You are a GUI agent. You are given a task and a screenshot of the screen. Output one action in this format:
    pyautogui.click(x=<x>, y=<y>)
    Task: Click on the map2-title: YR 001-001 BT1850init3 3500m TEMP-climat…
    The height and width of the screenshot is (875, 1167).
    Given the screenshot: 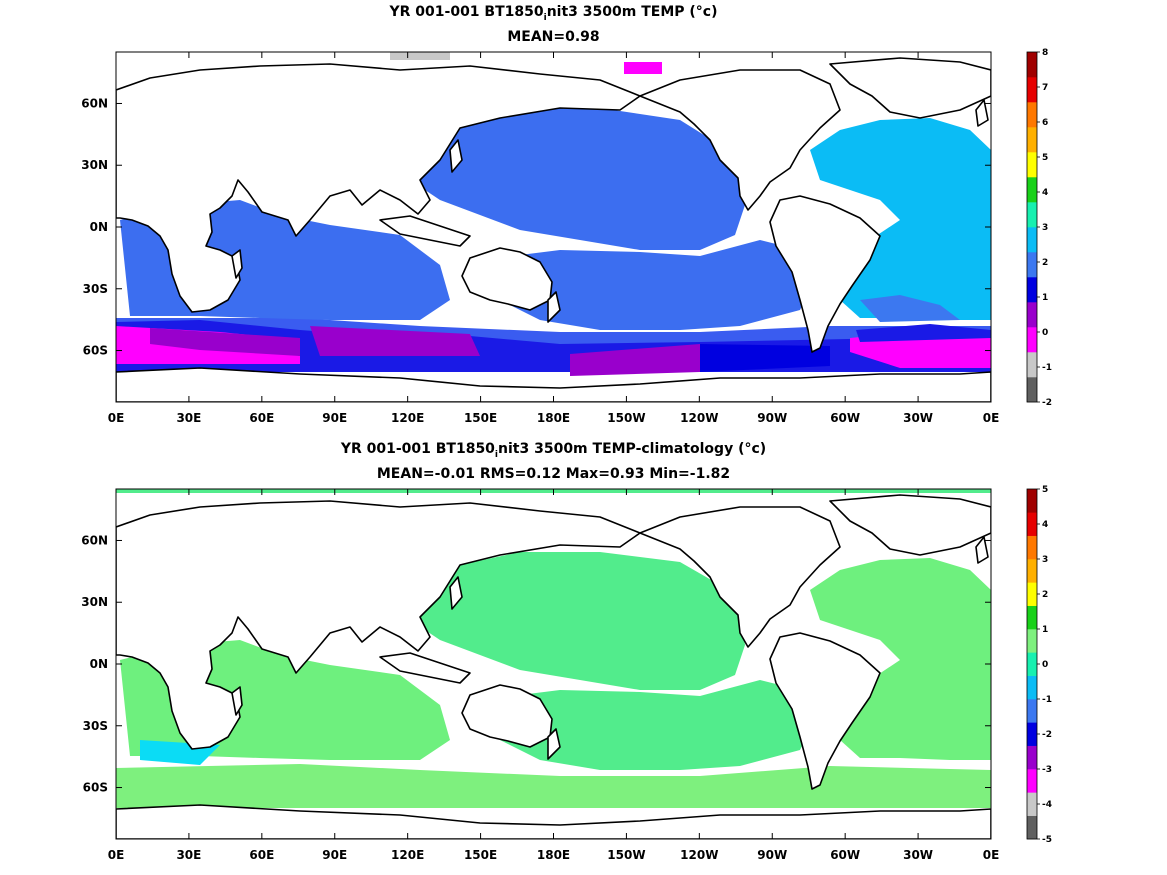 What is the action you would take?
    pyautogui.click(x=553, y=450)
    